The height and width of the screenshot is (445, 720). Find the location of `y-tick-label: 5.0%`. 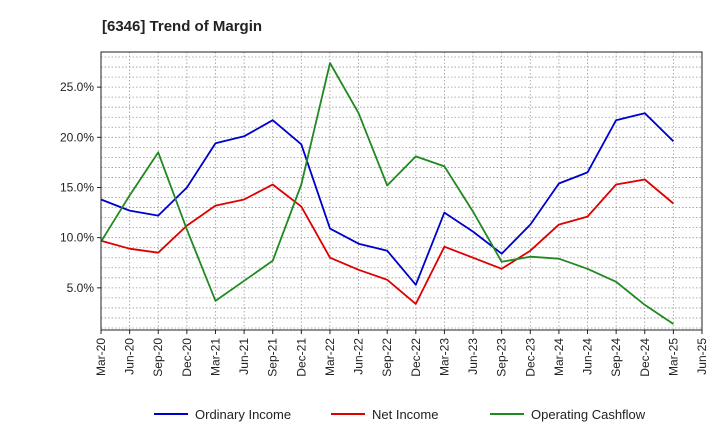

y-tick-label: 5.0% is located at coordinates (81, 288).